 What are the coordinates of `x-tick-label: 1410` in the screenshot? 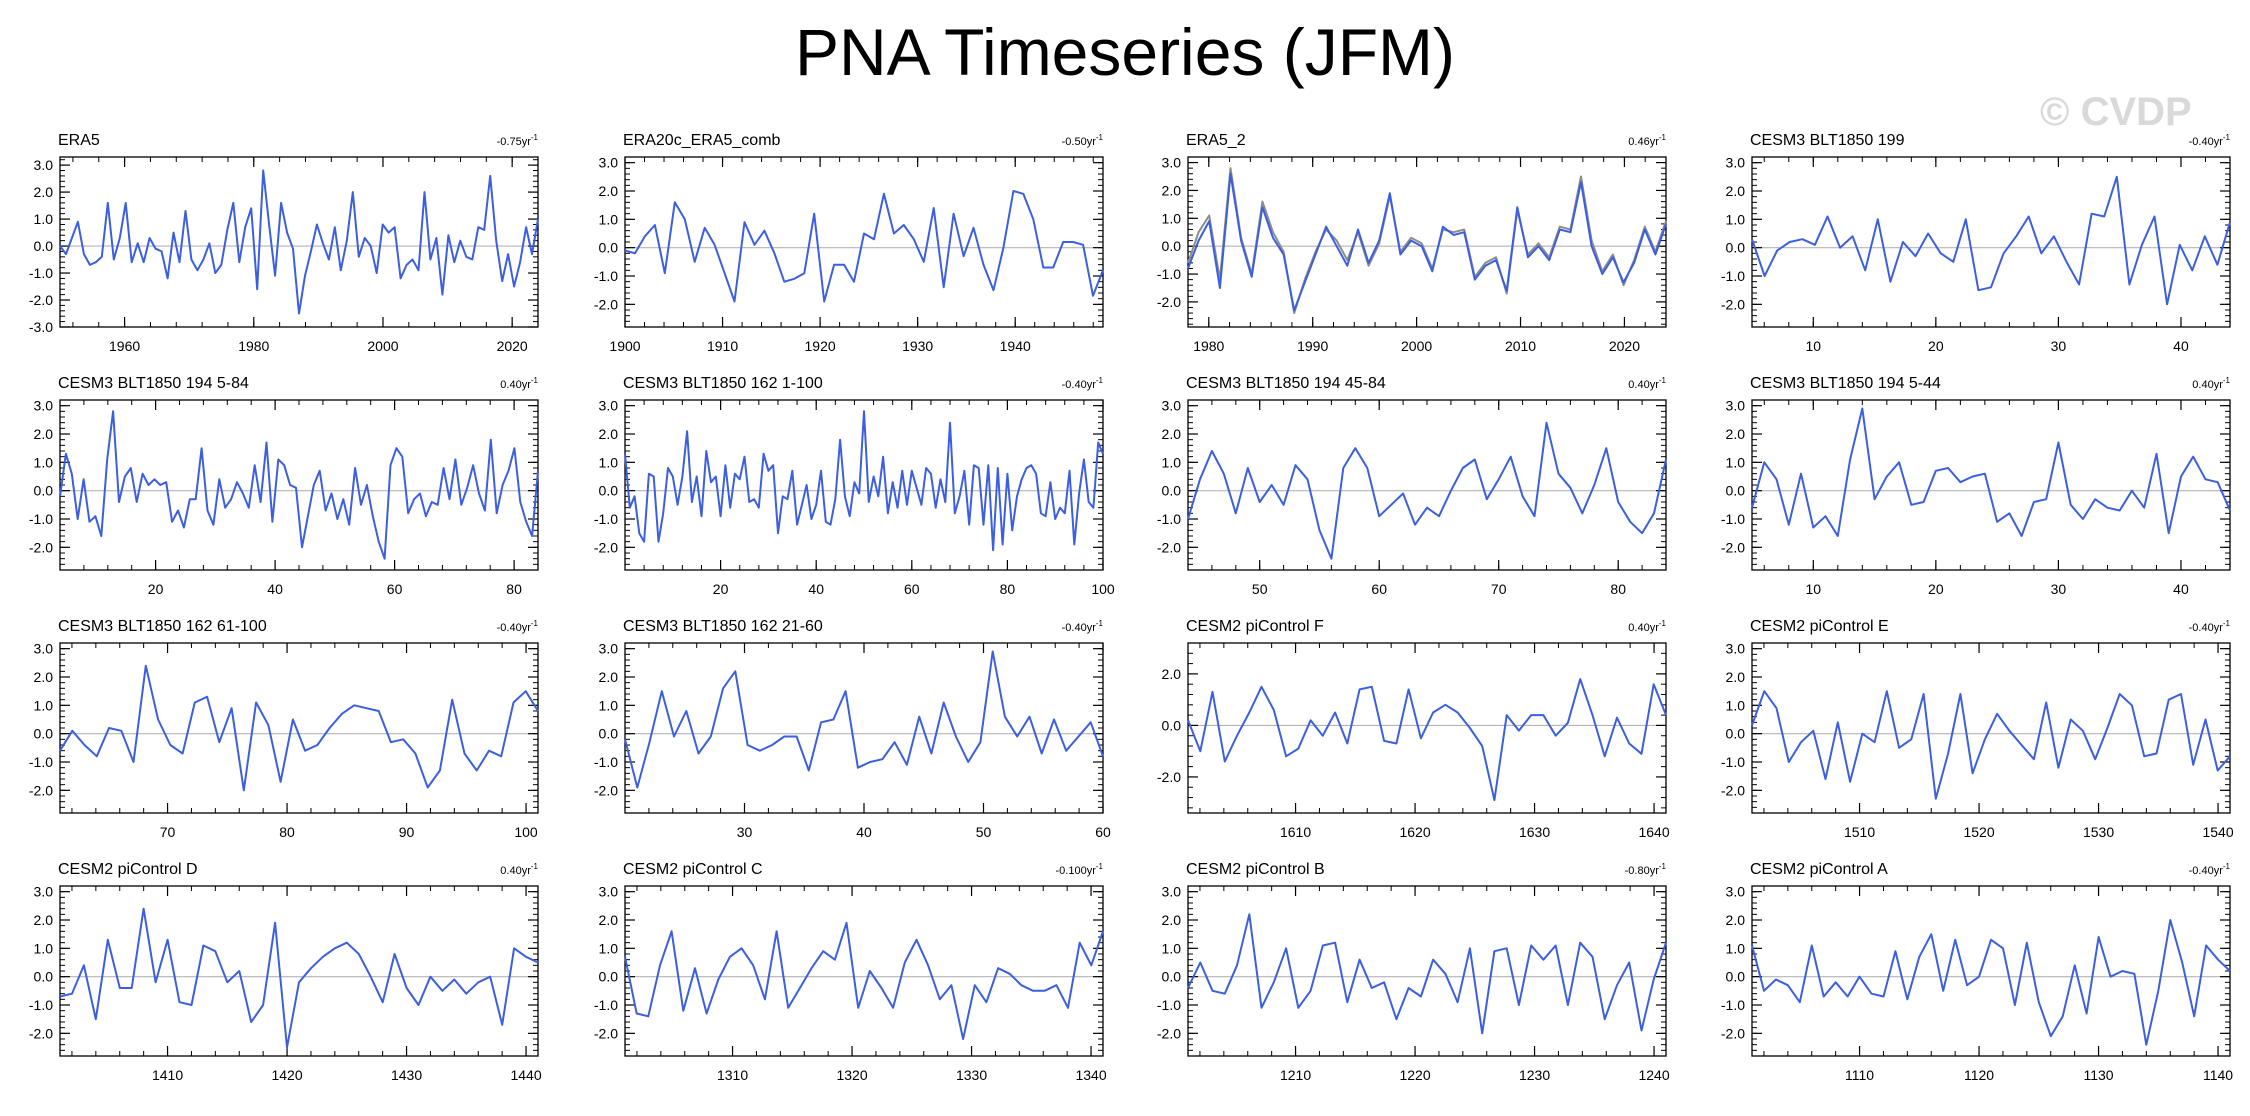 It's located at (167, 1075).